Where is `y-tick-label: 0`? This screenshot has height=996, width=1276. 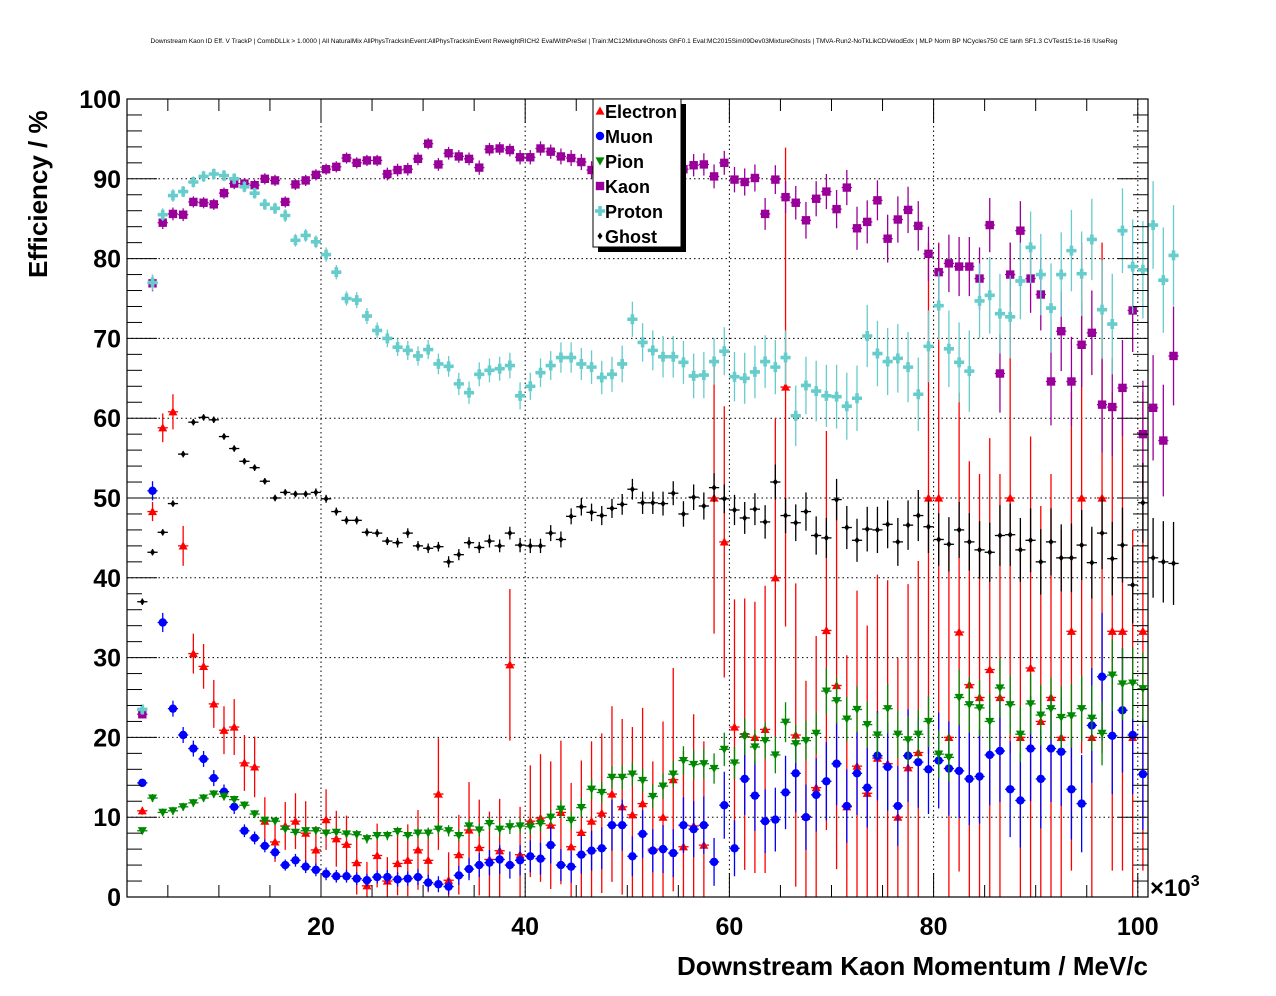
y-tick-label: 0 is located at coordinates (114, 898).